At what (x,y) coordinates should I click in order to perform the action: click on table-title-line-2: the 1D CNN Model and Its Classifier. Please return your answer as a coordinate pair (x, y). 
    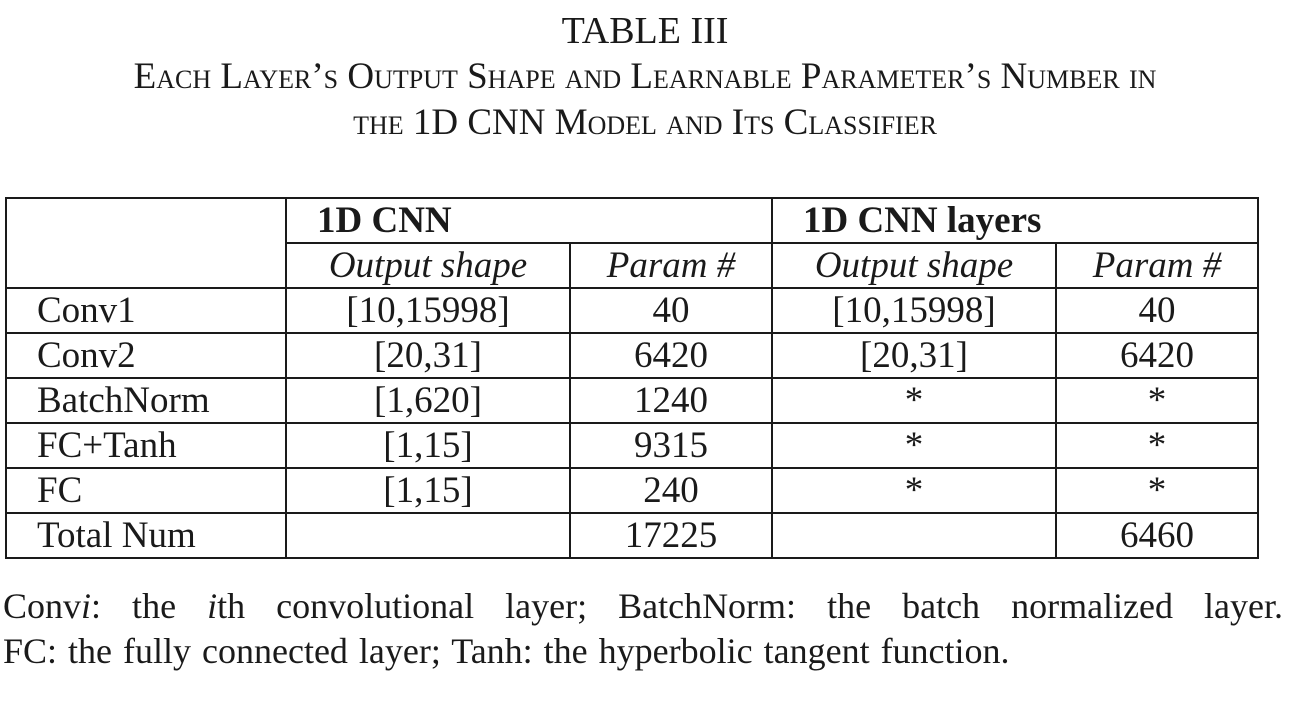
    Looking at the image, I should click on (645, 122).